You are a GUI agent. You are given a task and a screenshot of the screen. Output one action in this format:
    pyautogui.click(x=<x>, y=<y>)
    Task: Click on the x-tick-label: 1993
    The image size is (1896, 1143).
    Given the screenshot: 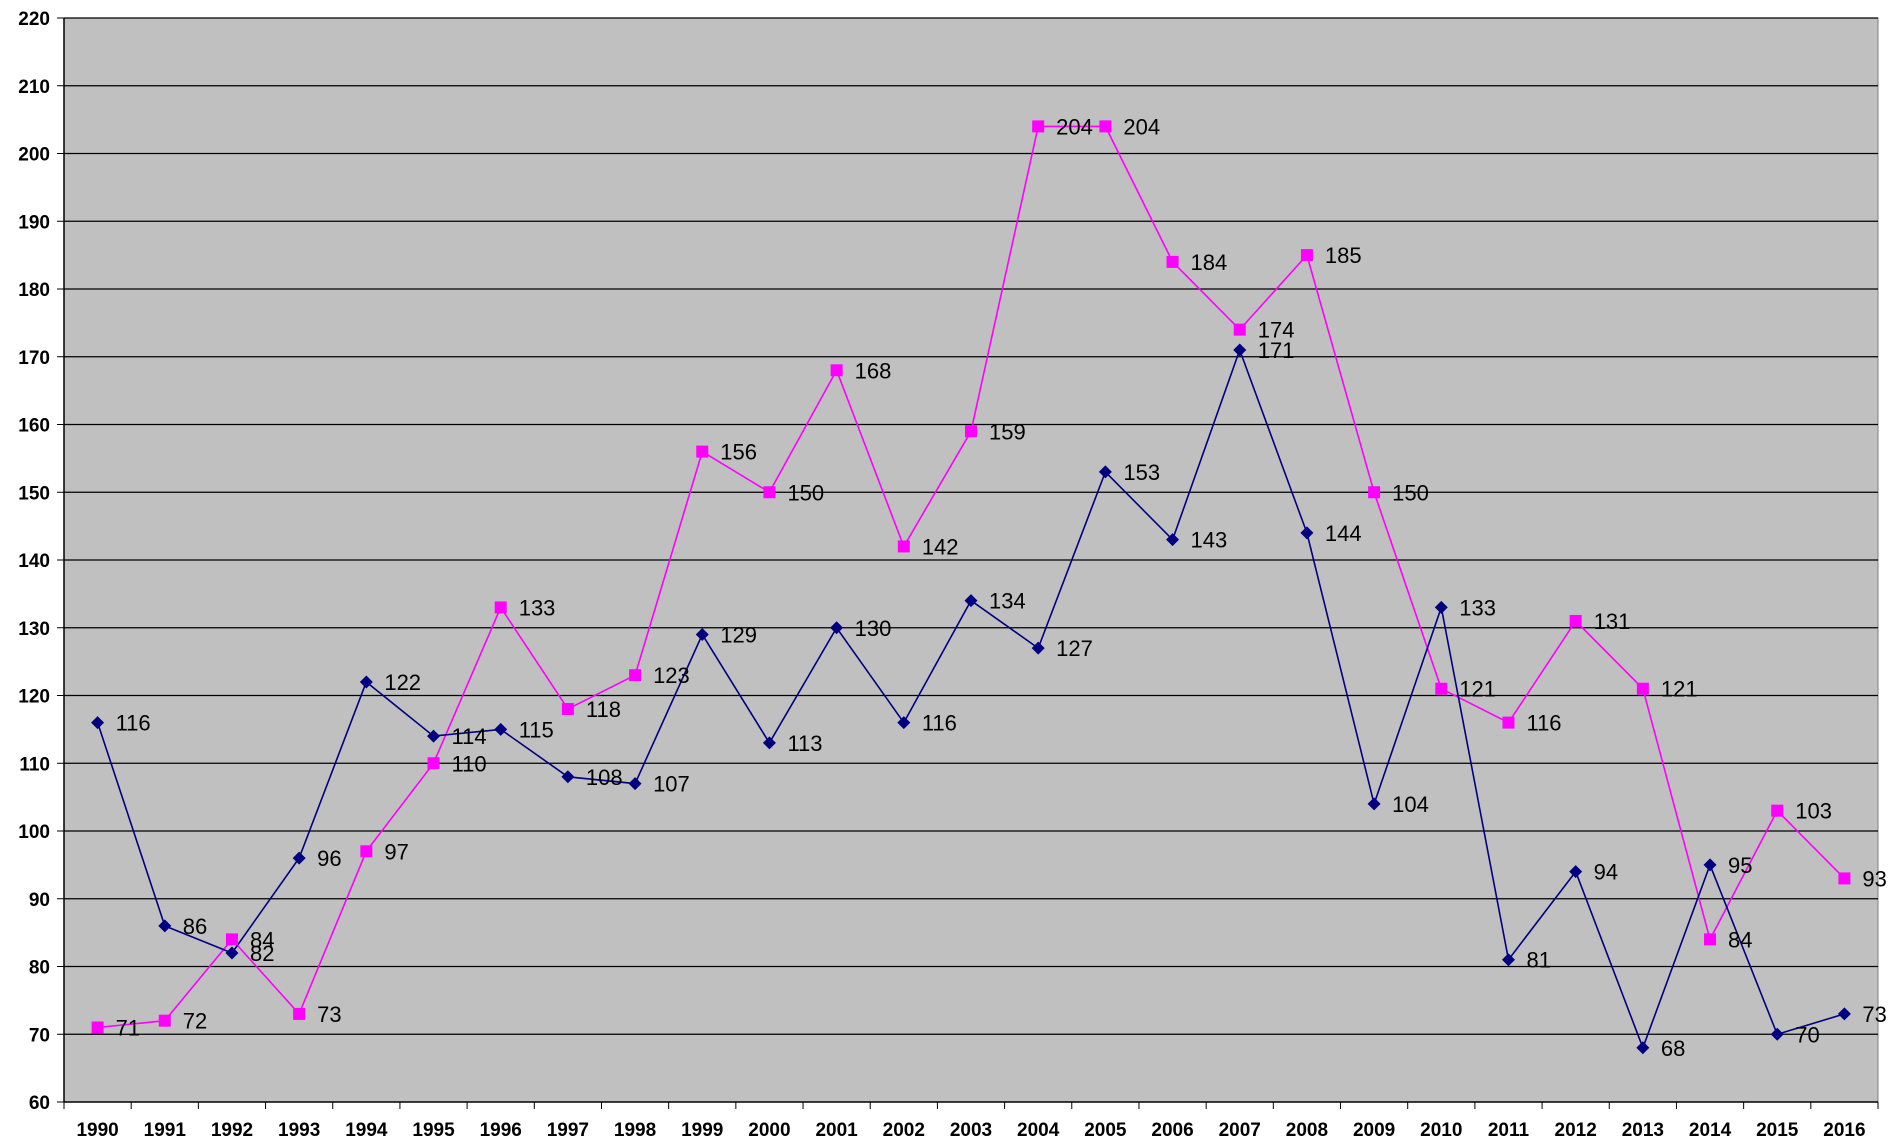 What is the action you would take?
    pyautogui.click(x=299, y=1130)
    